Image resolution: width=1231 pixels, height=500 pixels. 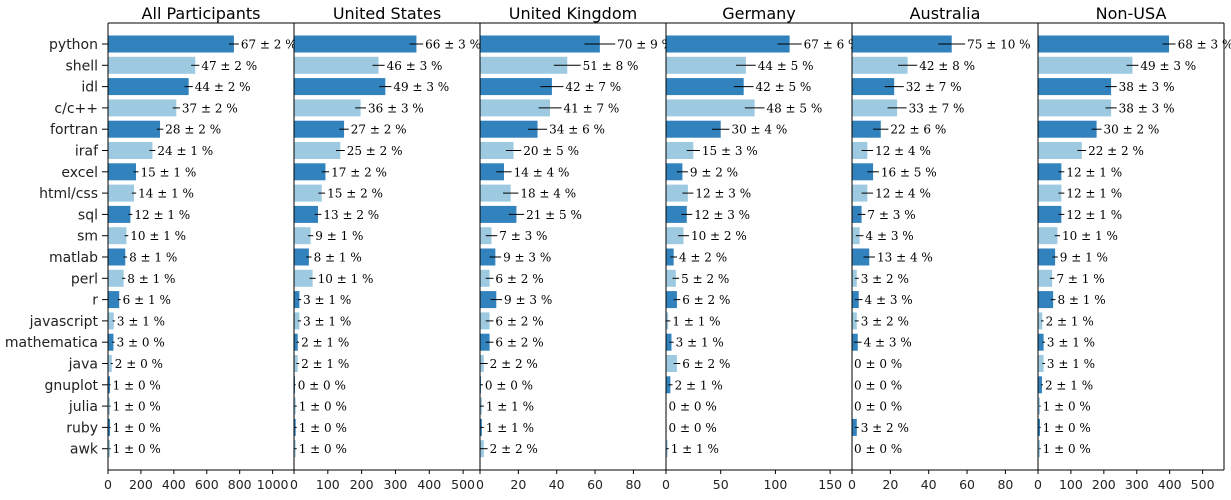 What do you see at coordinates (703, 258) in the screenshot?
I see `value-label-matlab: 4 ± 2 %` at bounding box center [703, 258].